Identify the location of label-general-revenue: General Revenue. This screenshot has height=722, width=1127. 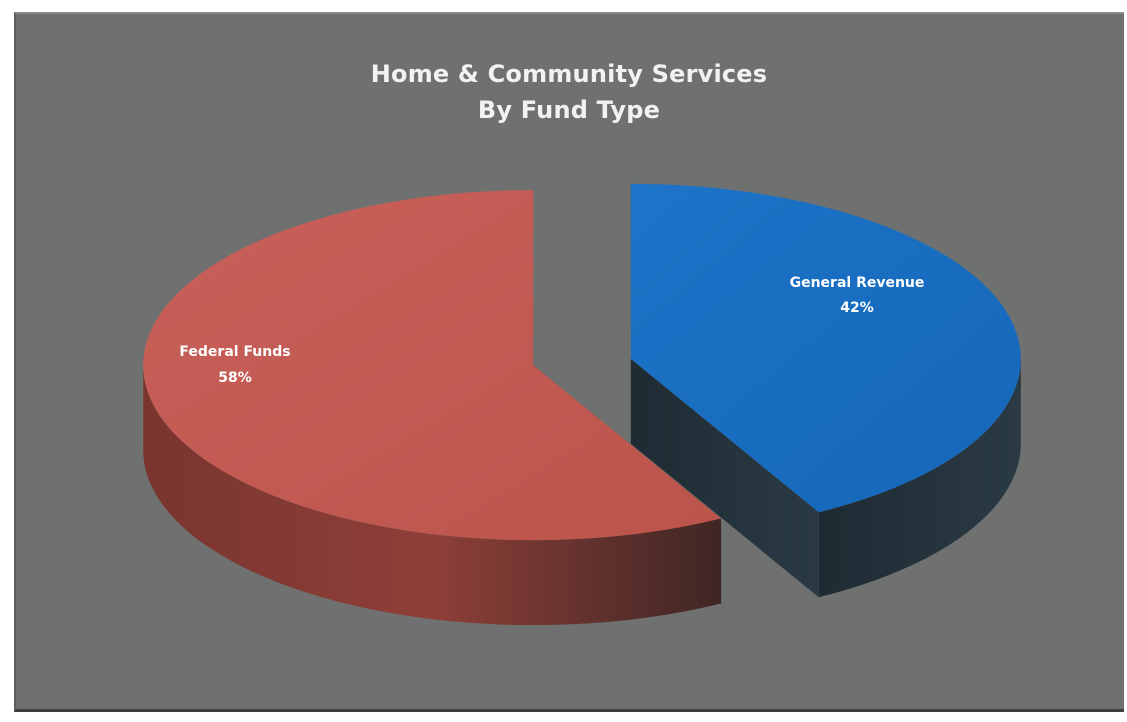
(857, 283).